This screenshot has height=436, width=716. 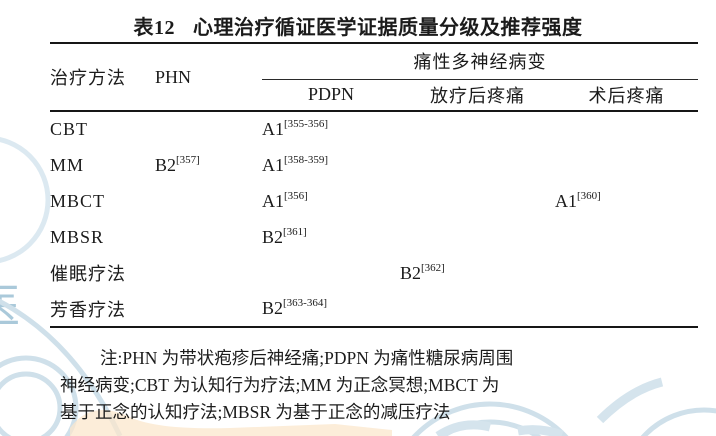 I want to click on cell-phn: B2[357], so click(x=177, y=164).